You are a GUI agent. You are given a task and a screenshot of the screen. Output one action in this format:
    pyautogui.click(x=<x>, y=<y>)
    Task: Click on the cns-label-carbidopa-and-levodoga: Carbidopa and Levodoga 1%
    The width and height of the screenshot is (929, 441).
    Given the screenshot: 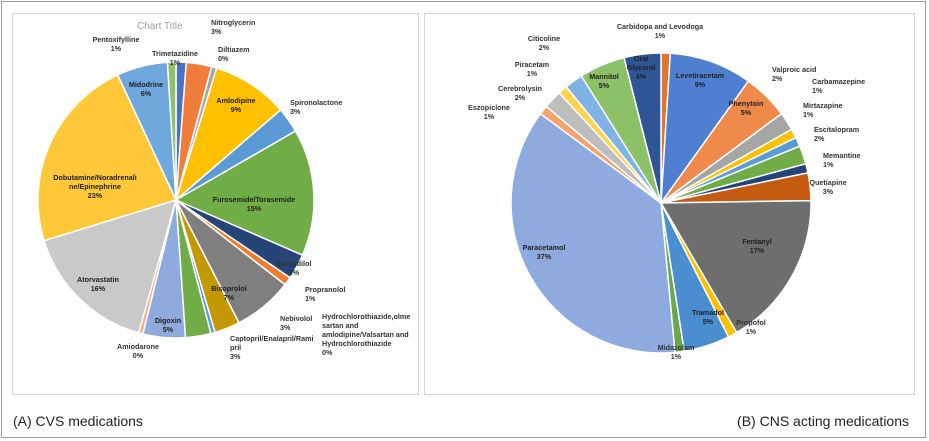 What is the action you would take?
    pyautogui.click(x=660, y=31)
    